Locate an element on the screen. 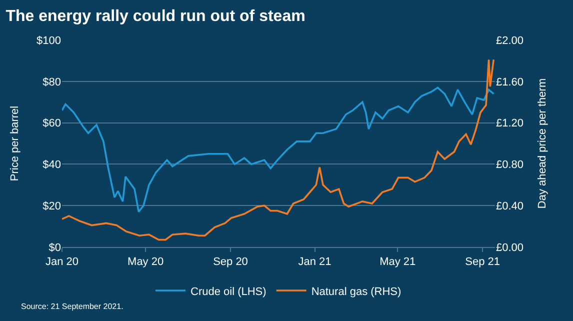 The image size is (573, 321). legend-label: Crude oil (LHS) is located at coordinates (228, 292).